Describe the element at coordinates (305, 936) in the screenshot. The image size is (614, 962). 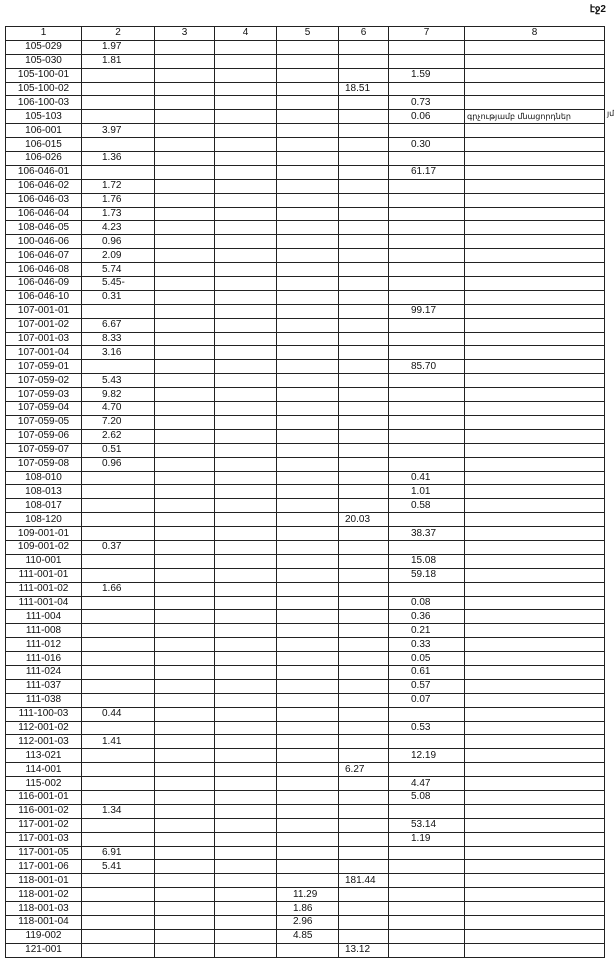
I see `table-row: 119-002 4.85` at that location.